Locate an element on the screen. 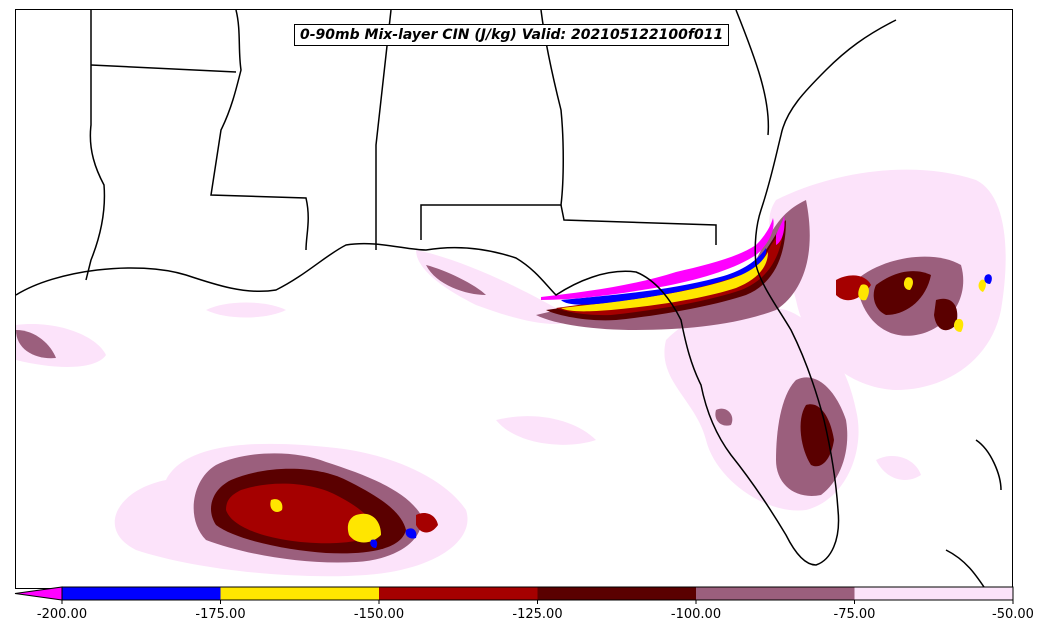 This screenshot has width=1044, height=633. colorbar-tick-label: -150.00 is located at coordinates (379, 614).